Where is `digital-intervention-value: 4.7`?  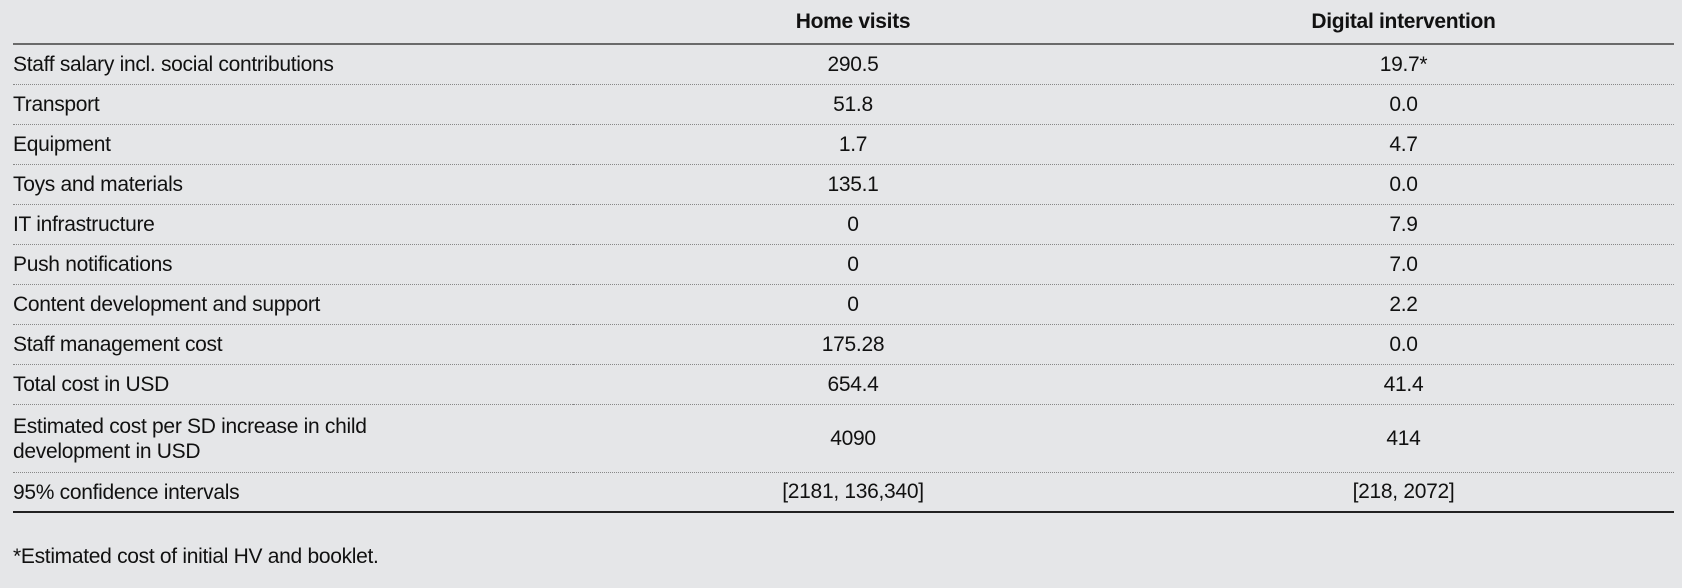 digital-intervention-value: 4.7 is located at coordinates (1403, 144).